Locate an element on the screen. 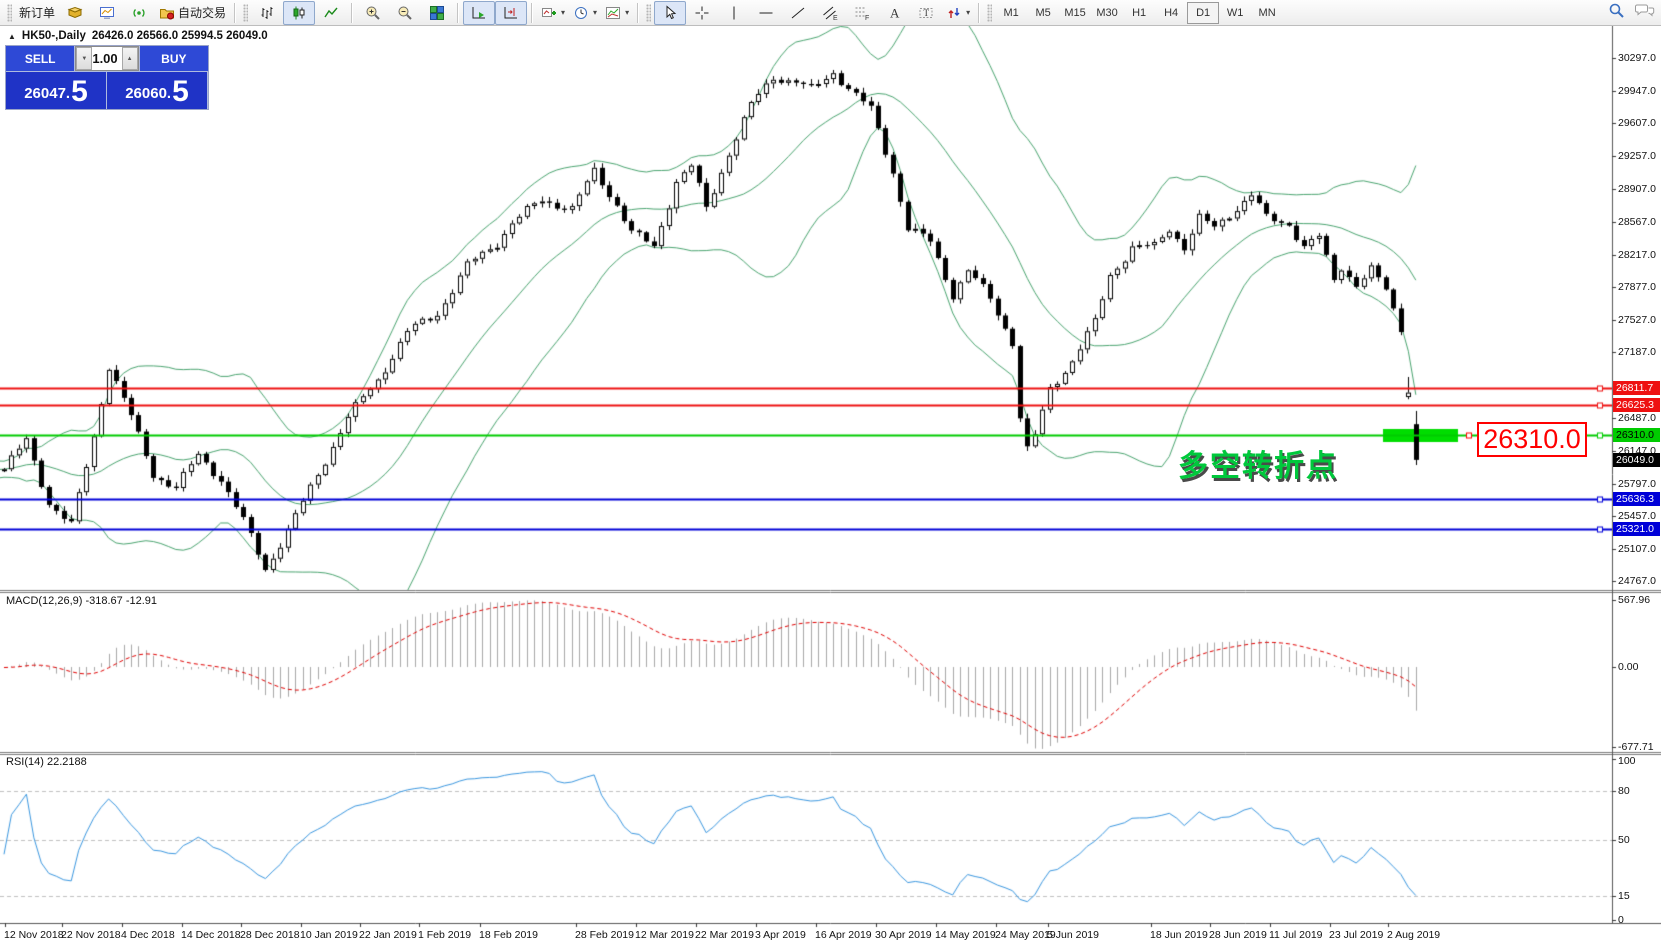 This screenshot has height=950, width=1661. bar-chart-icon is located at coordinates (267, 13).